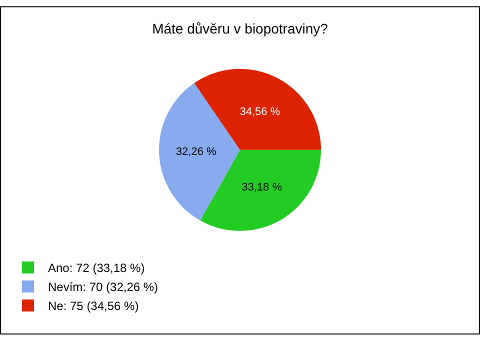 This screenshot has height=338, width=480. What do you see at coordinates (93, 306) in the screenshot?
I see `legend-label: Ne: 75 (34,56 %)` at bounding box center [93, 306].